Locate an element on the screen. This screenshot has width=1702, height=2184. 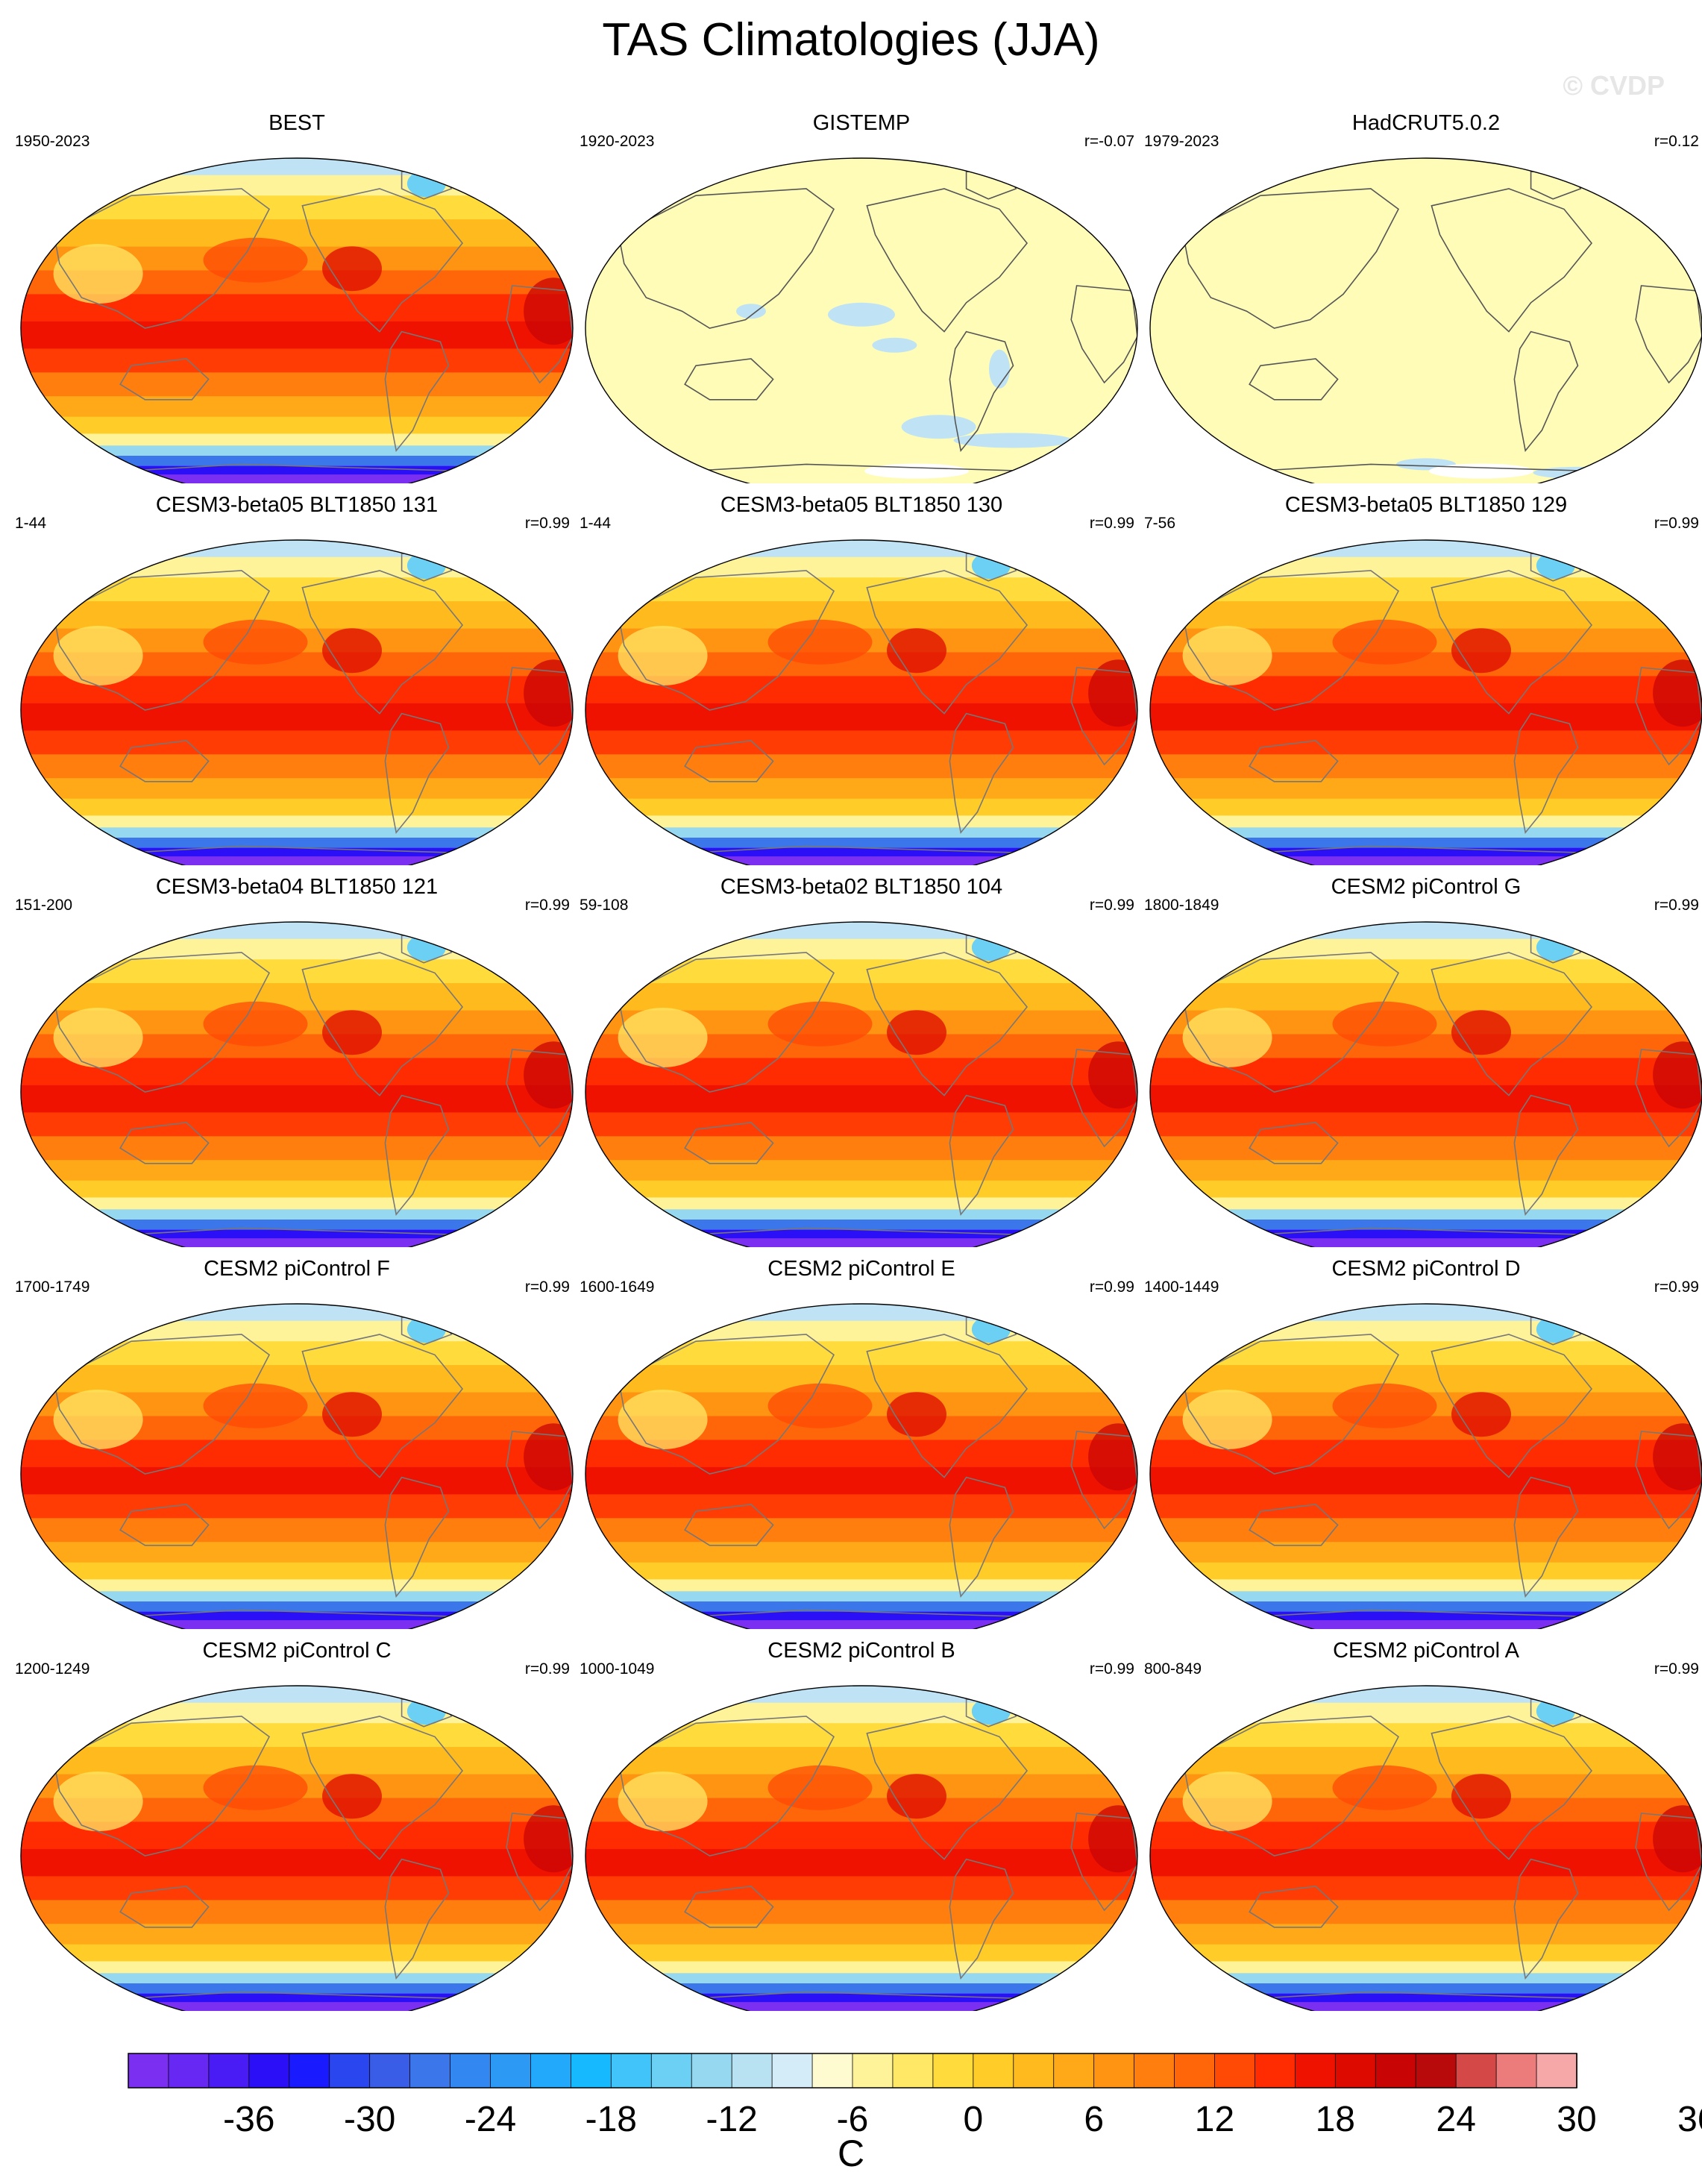
map-panel: CESM2 piControl C 1200-1249 r=0.99 is located at coordinates (296, 1824).